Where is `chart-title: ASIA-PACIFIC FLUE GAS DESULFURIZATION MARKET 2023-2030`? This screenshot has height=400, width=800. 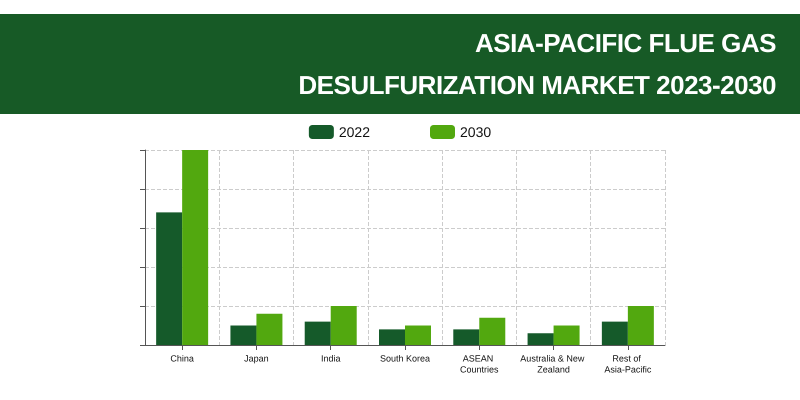
chart-title: ASIA-PACIFIC FLUE GAS DESULFURIZATION MARKET 2023-2030 is located at coordinates (536, 64).